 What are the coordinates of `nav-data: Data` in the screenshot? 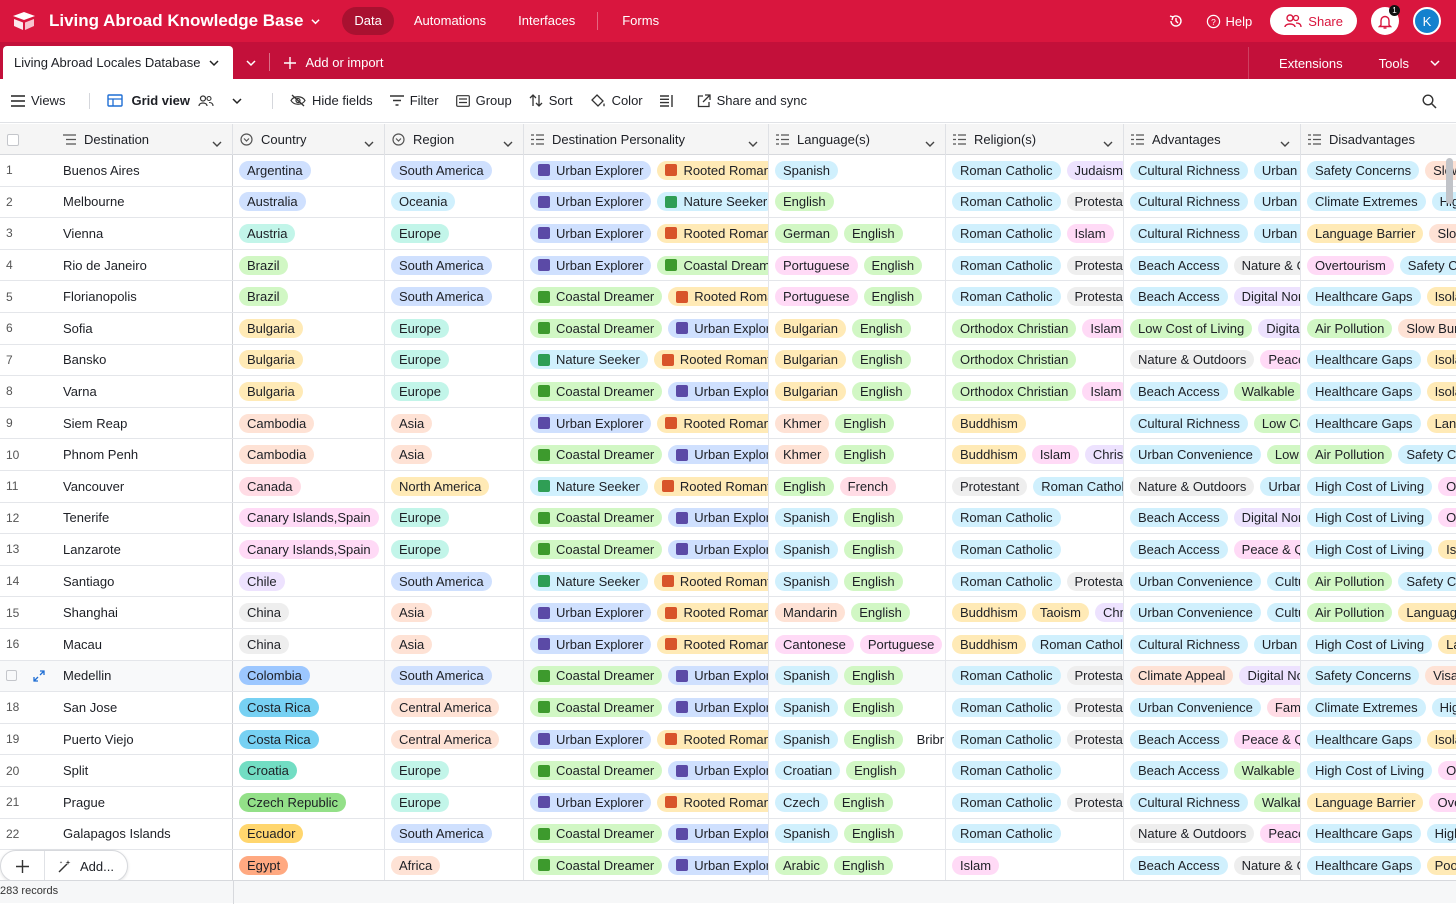 It's located at (368, 21).